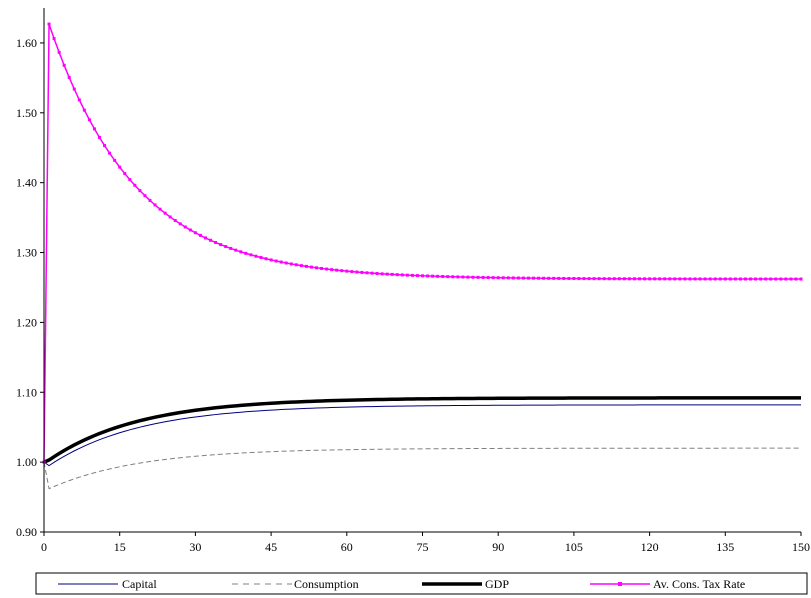 This screenshot has width=811, height=598. What do you see at coordinates (26, 113) in the screenshot?
I see `y-tick-label: 1.50` at bounding box center [26, 113].